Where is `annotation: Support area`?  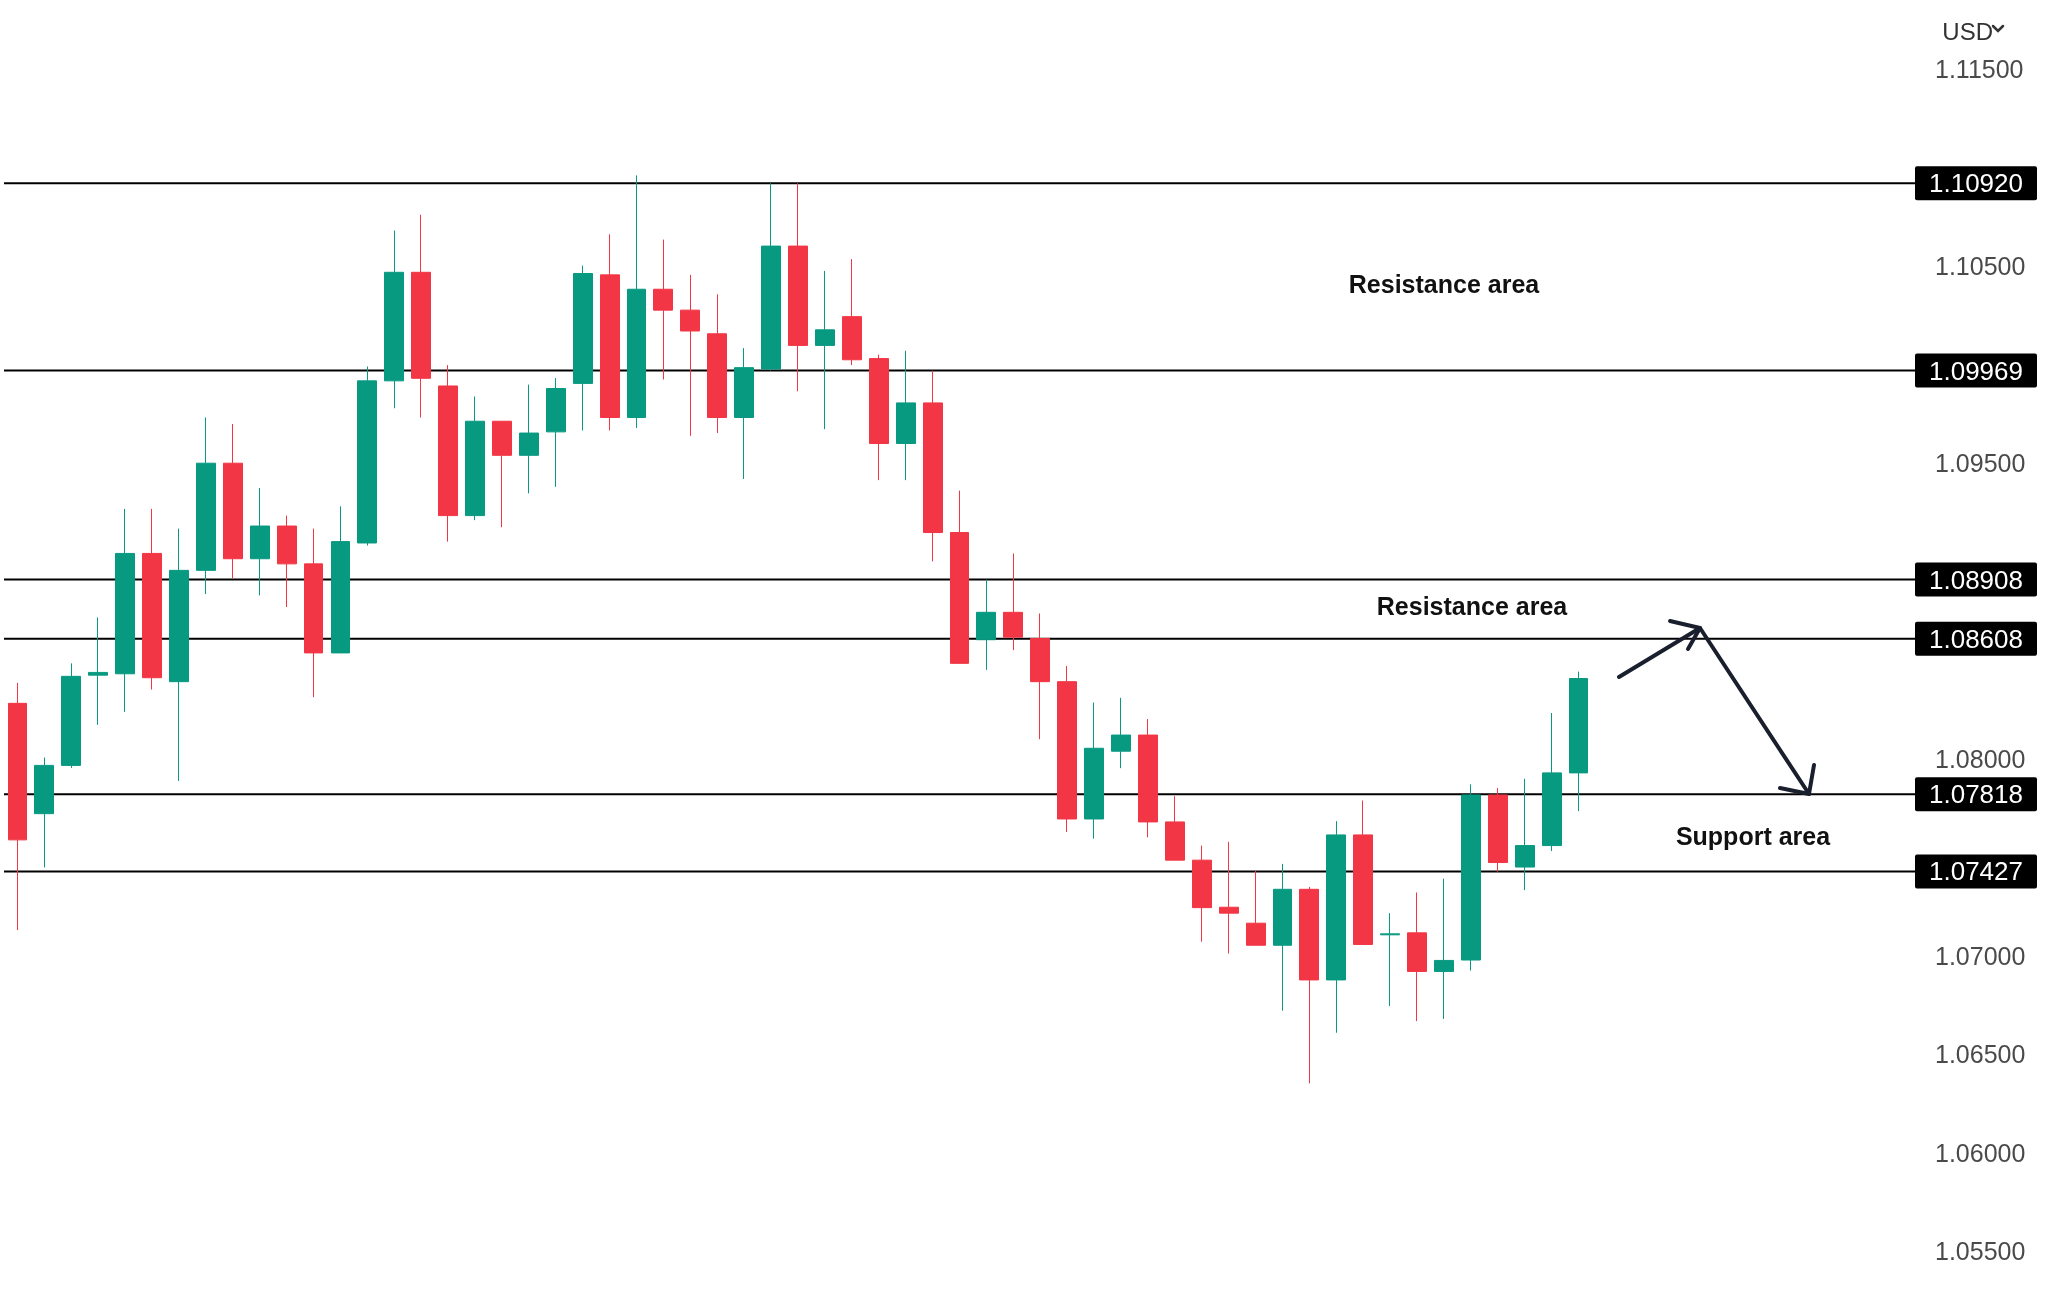
annotation: Support area is located at coordinates (1753, 836).